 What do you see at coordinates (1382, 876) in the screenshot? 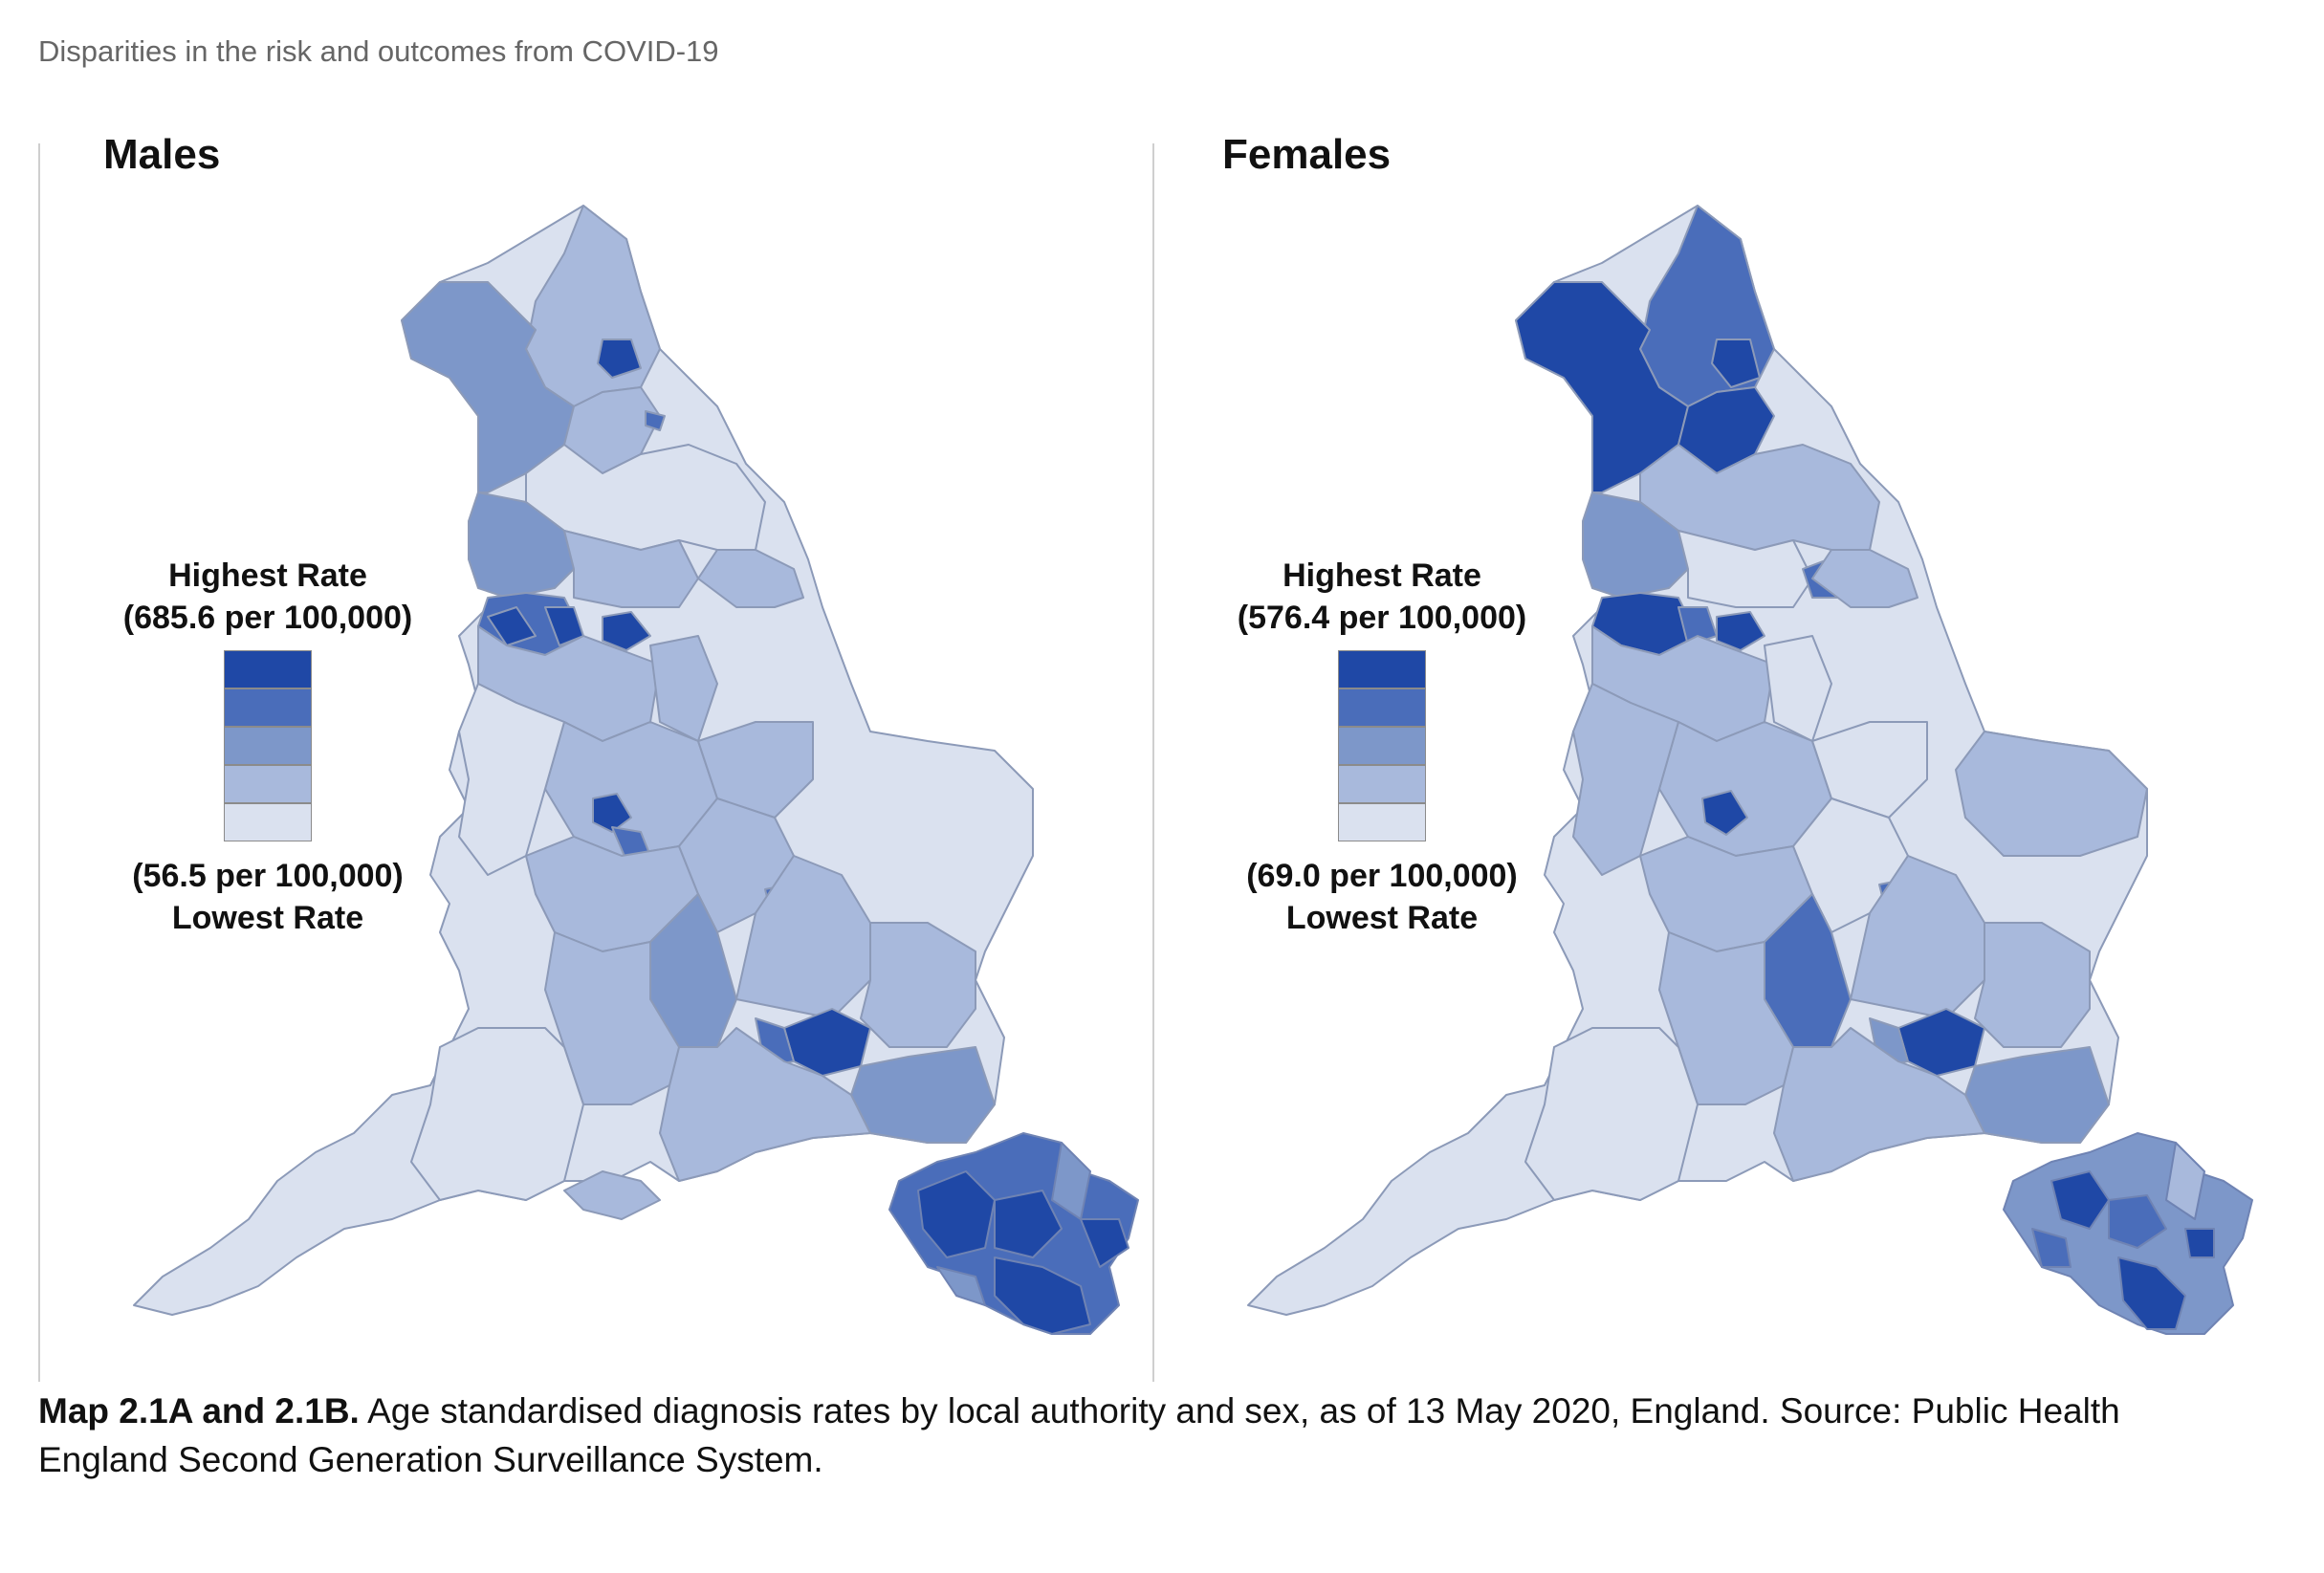
I see `legend-low-value: (69.0 per 100,000)` at bounding box center [1382, 876].